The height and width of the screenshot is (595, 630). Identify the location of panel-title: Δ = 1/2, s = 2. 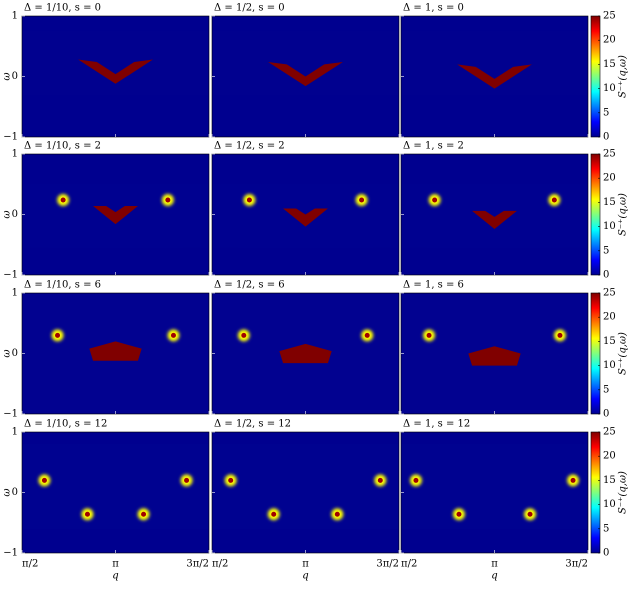
(249, 146).